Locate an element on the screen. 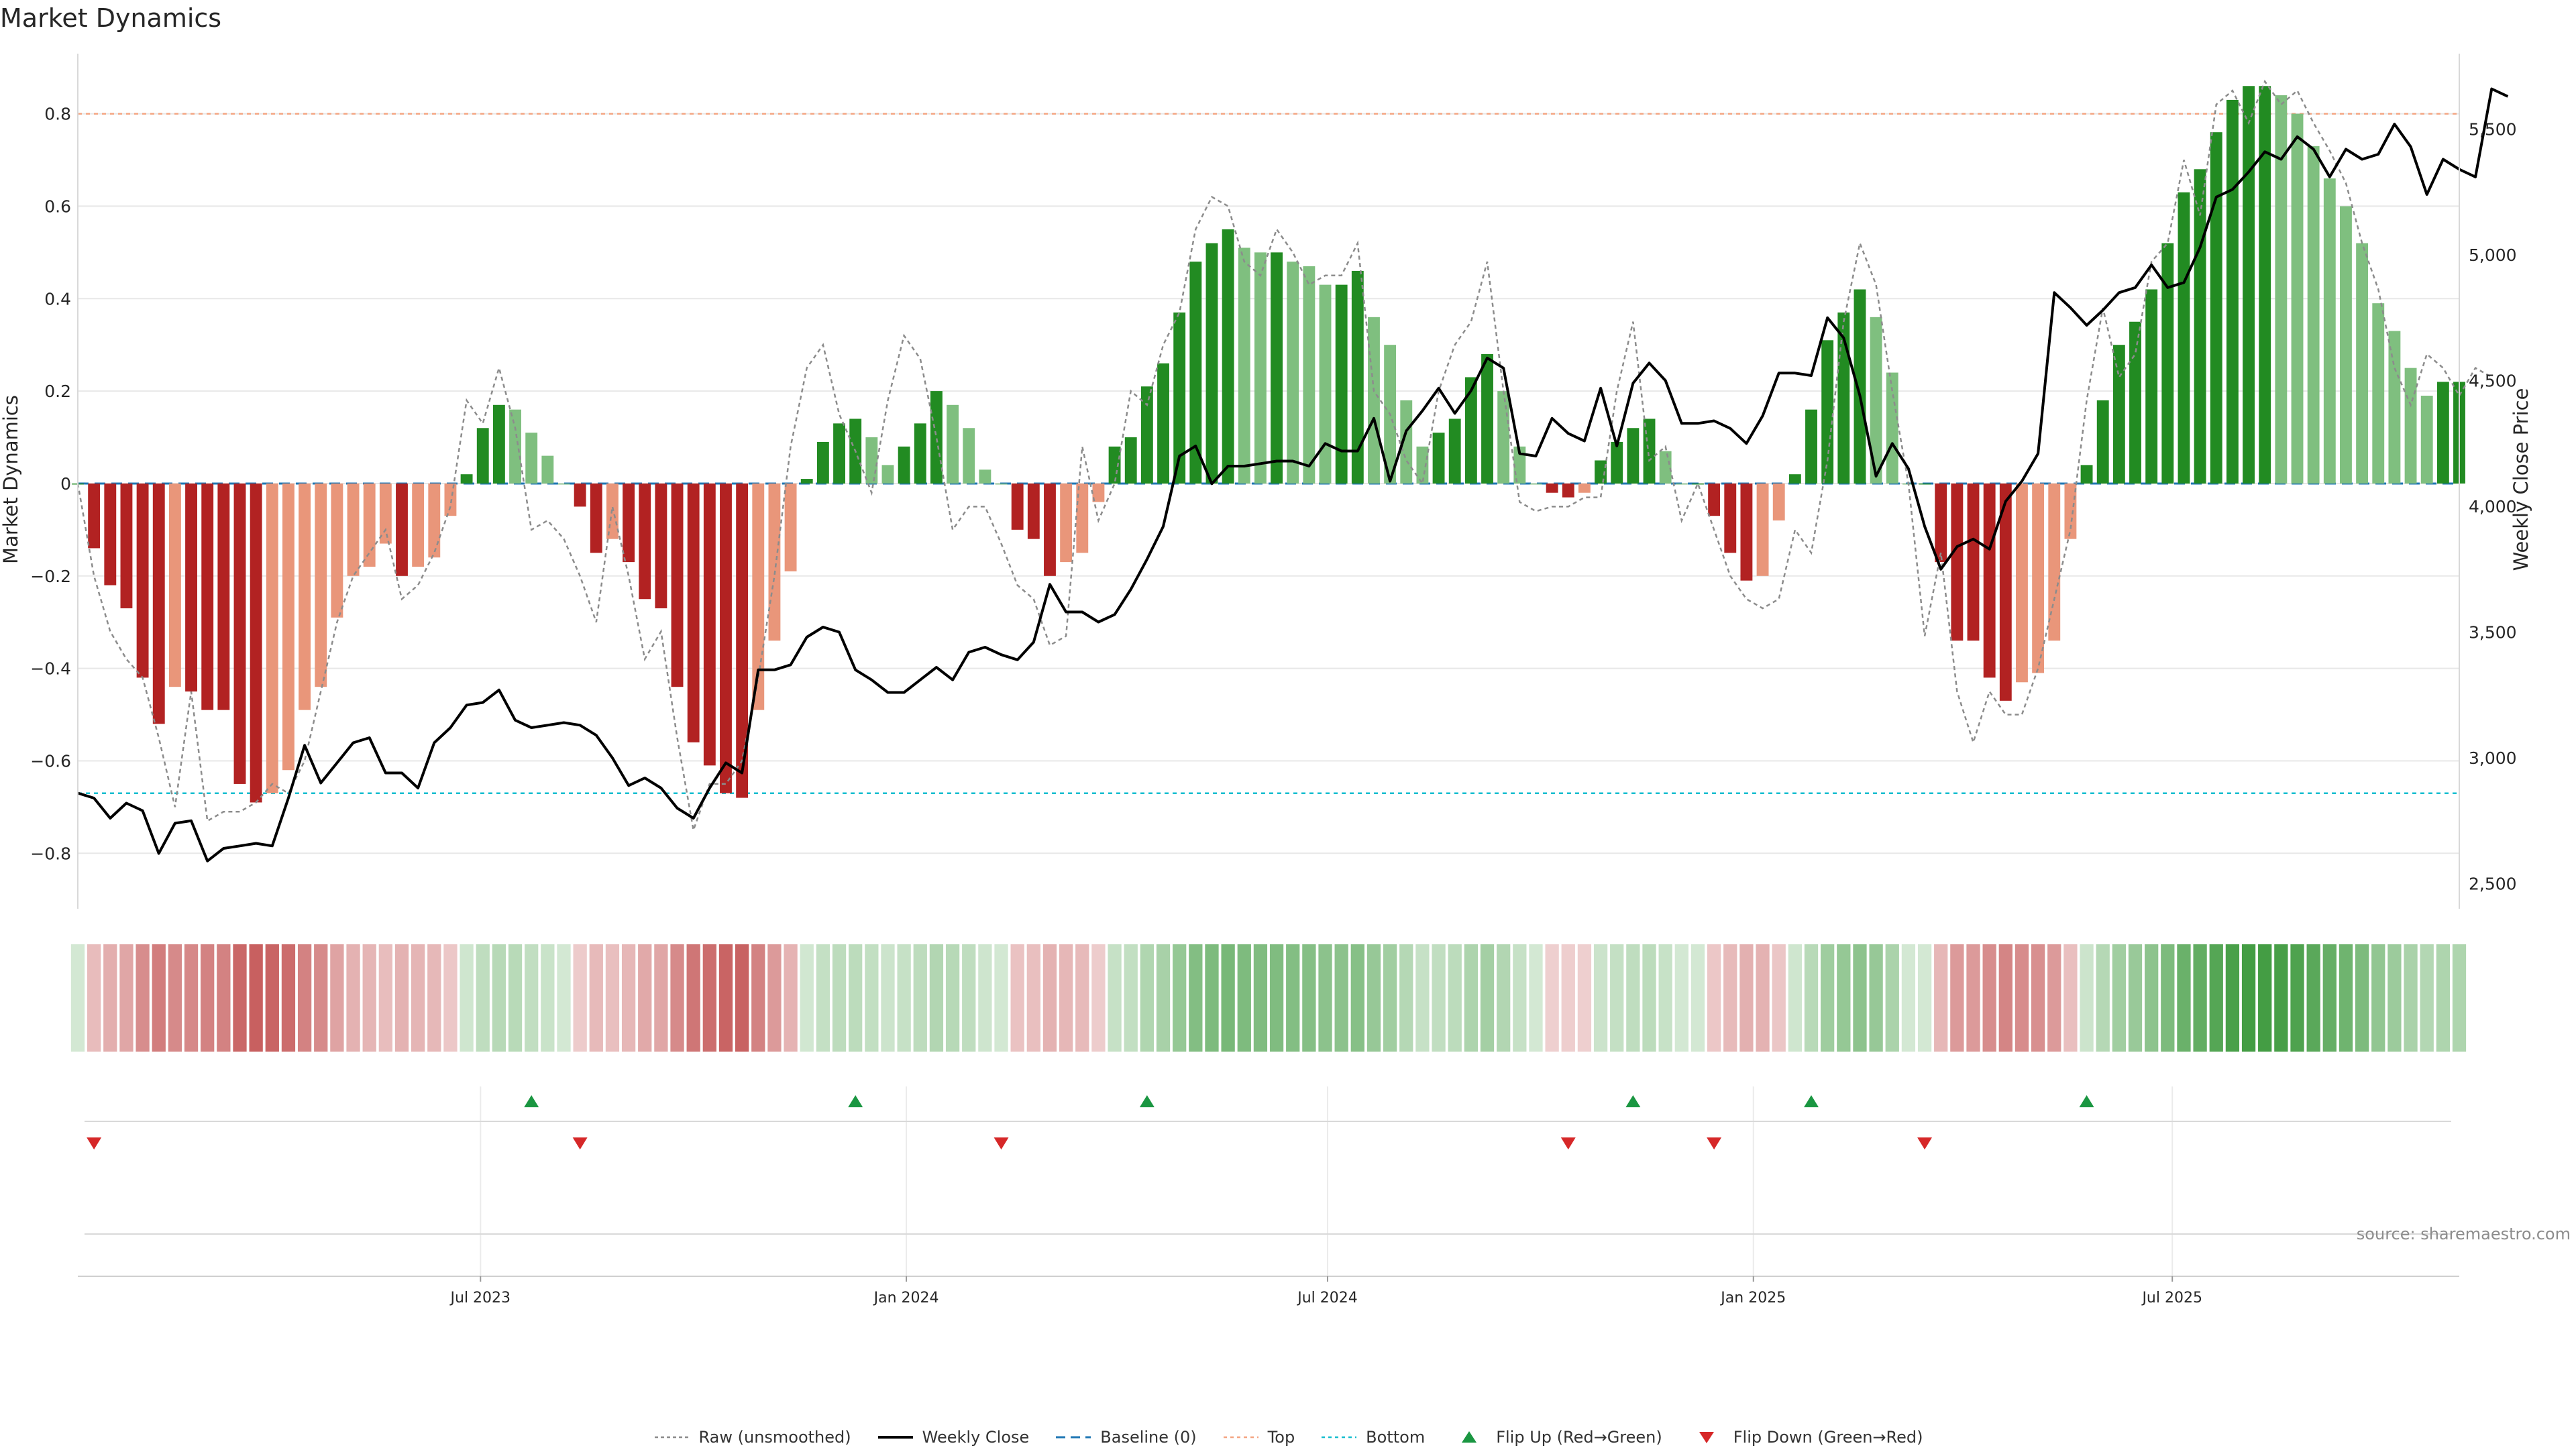 The height and width of the screenshot is (1454, 2576). y-tick-label: 0.2 is located at coordinates (57, 391).